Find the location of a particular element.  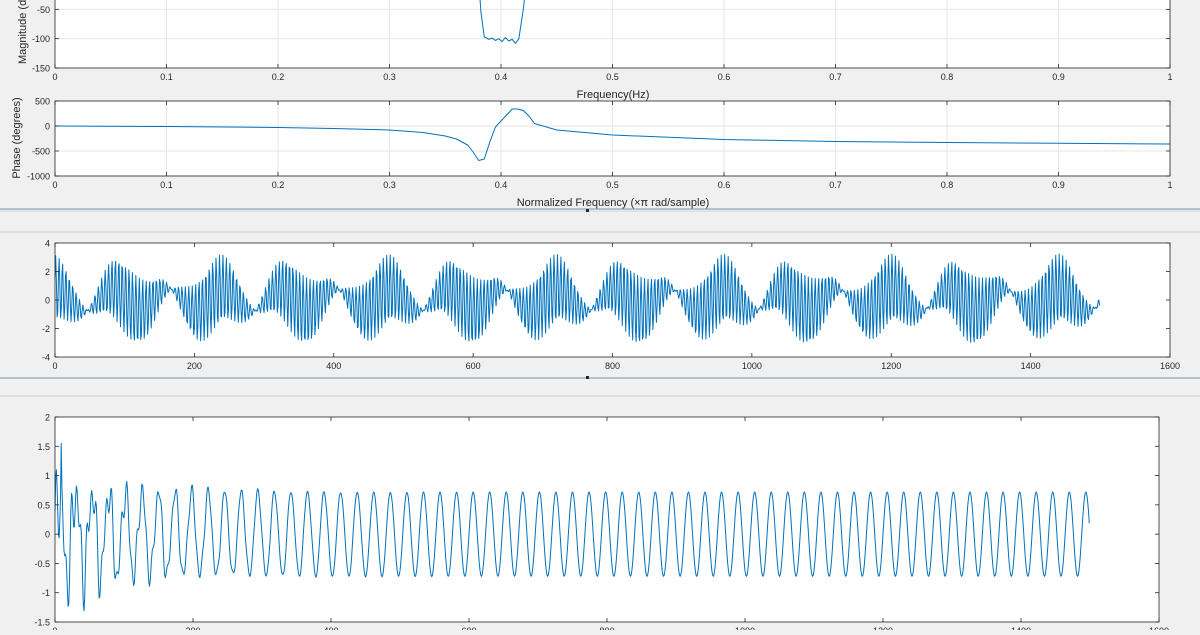

y-tick-label: -1.5 is located at coordinates (42, 623).